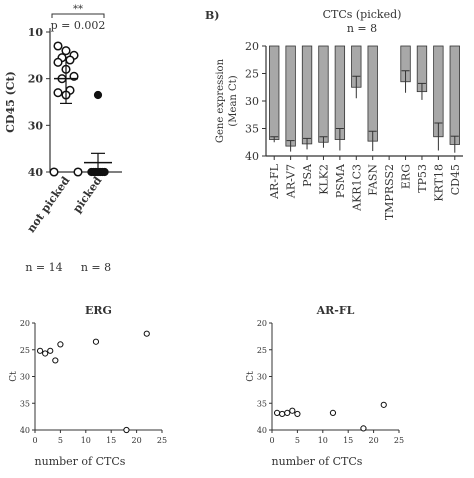 The height and width of the screenshot is (478, 474). I want to click on bar-psma, so click(340, 92).